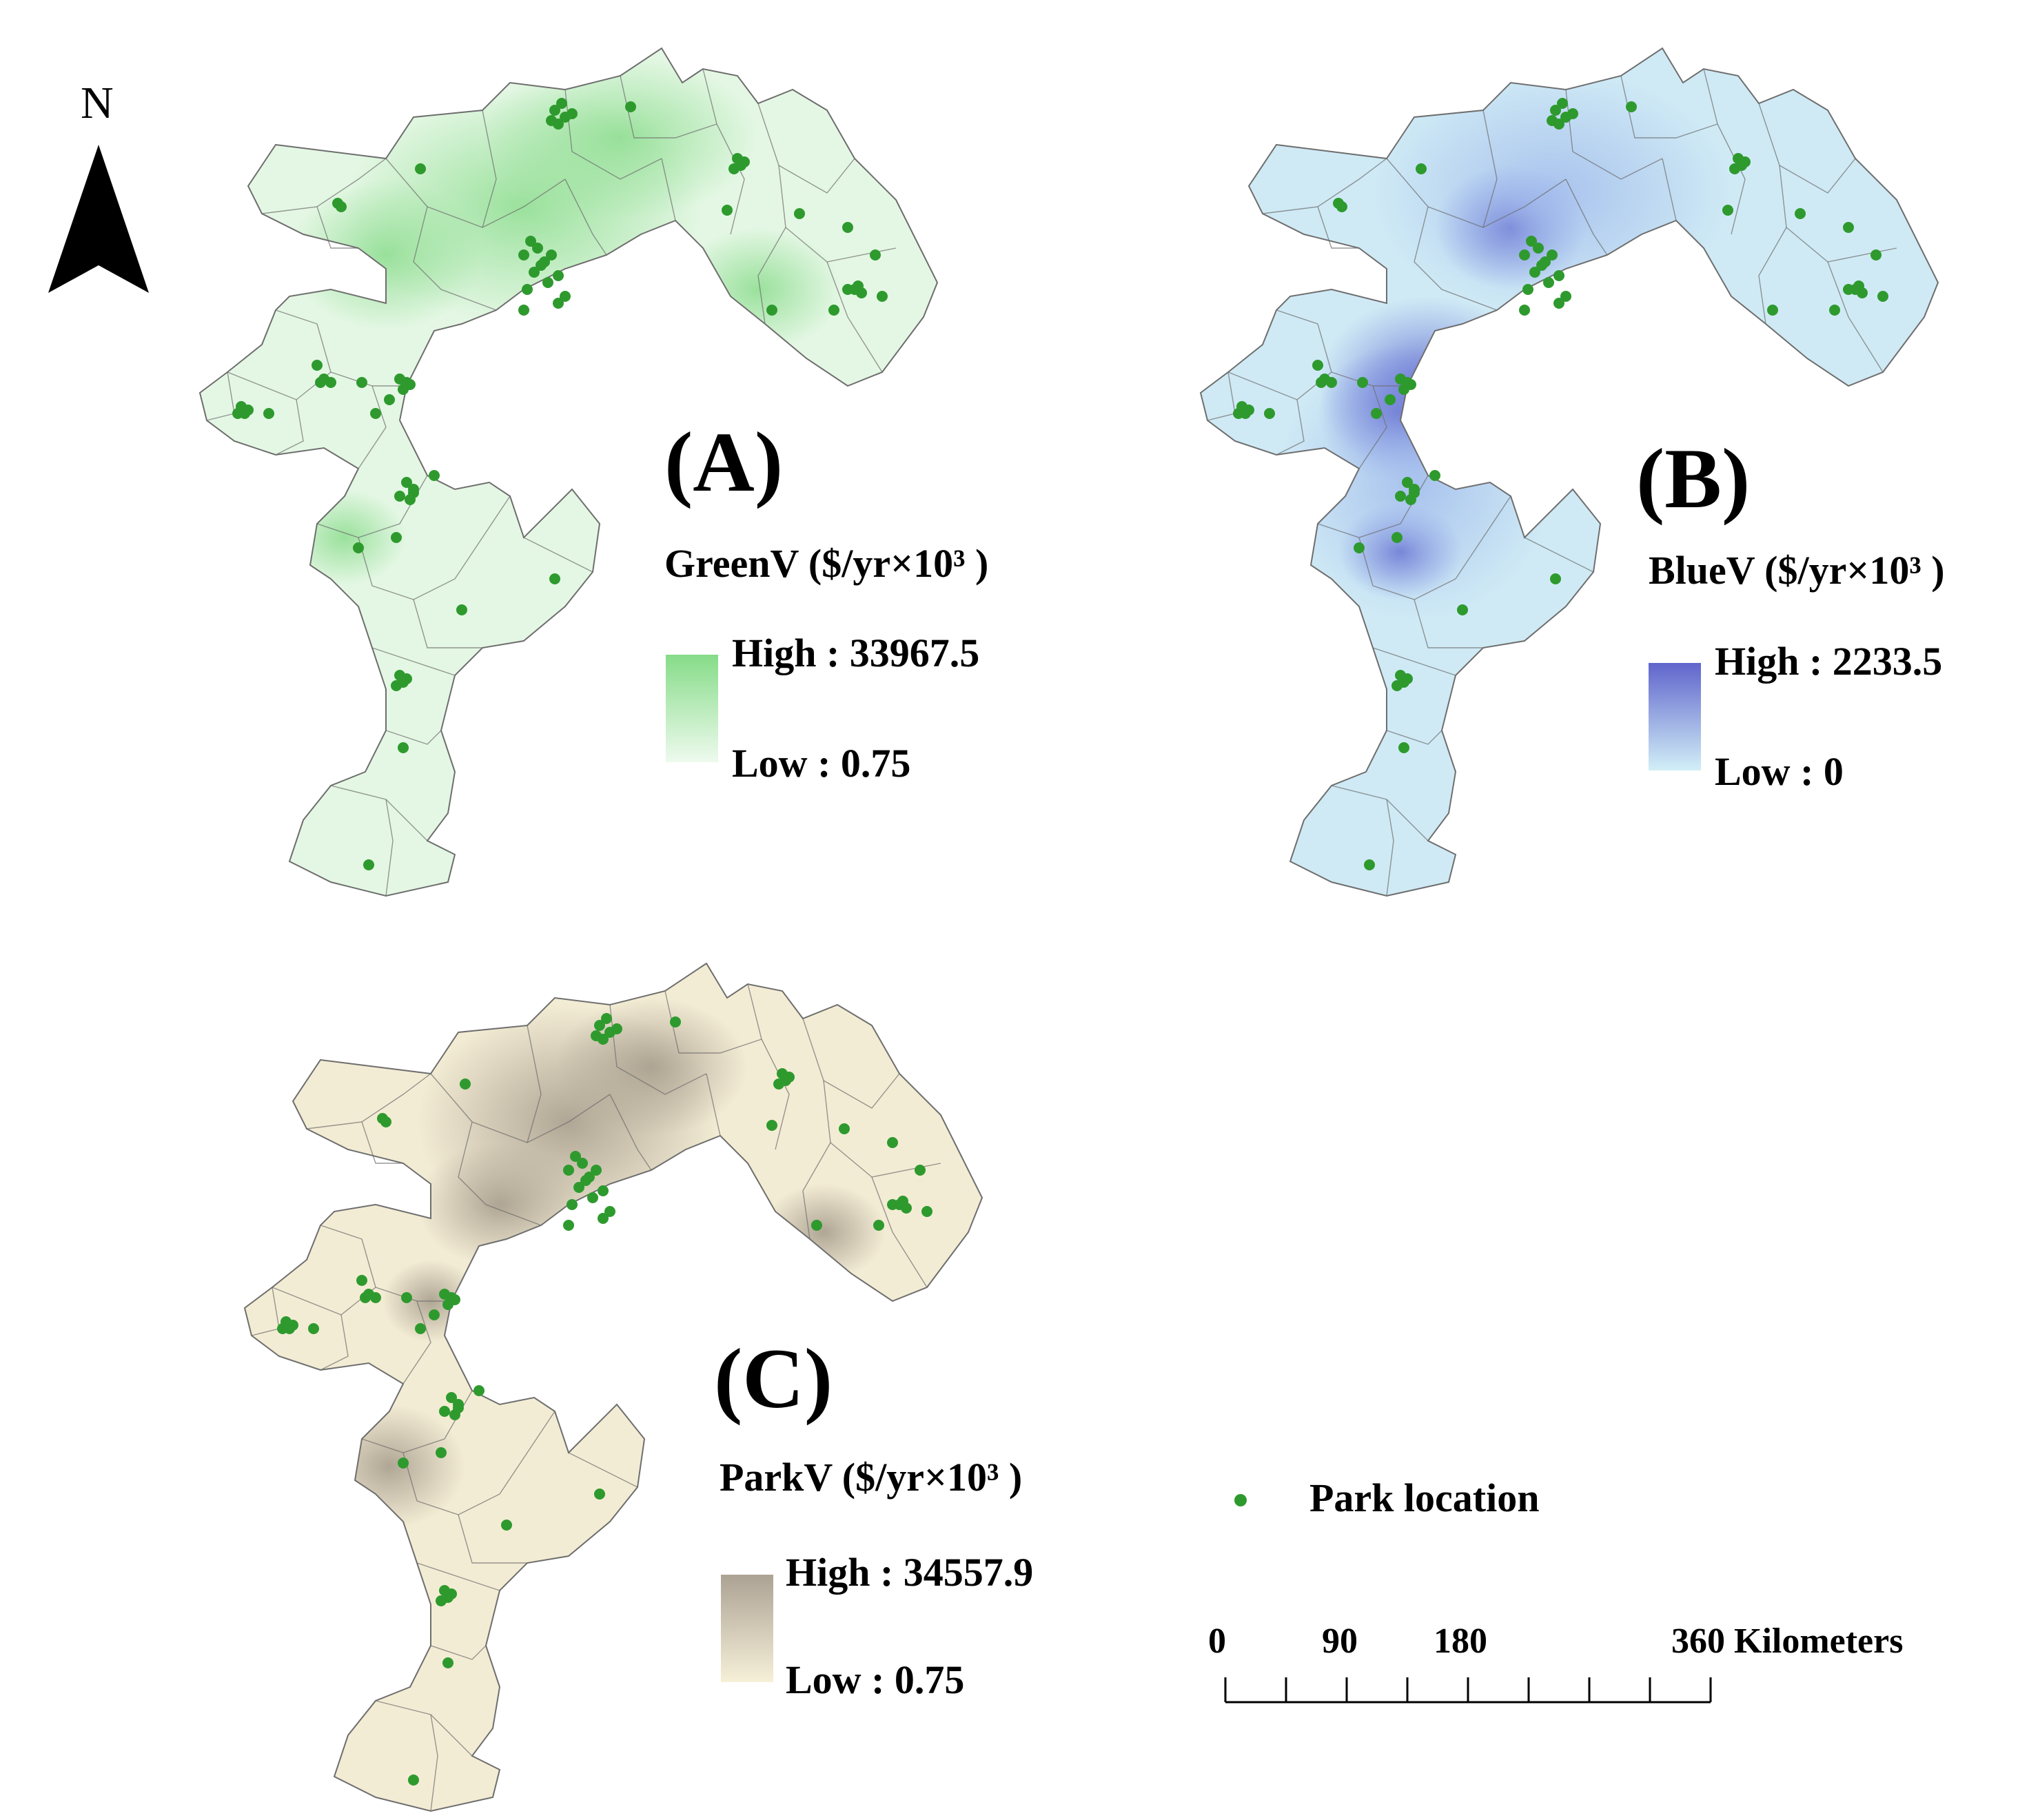 This screenshot has height=1820, width=2029. I want to click on panel-label-b: (B), so click(1693, 479).